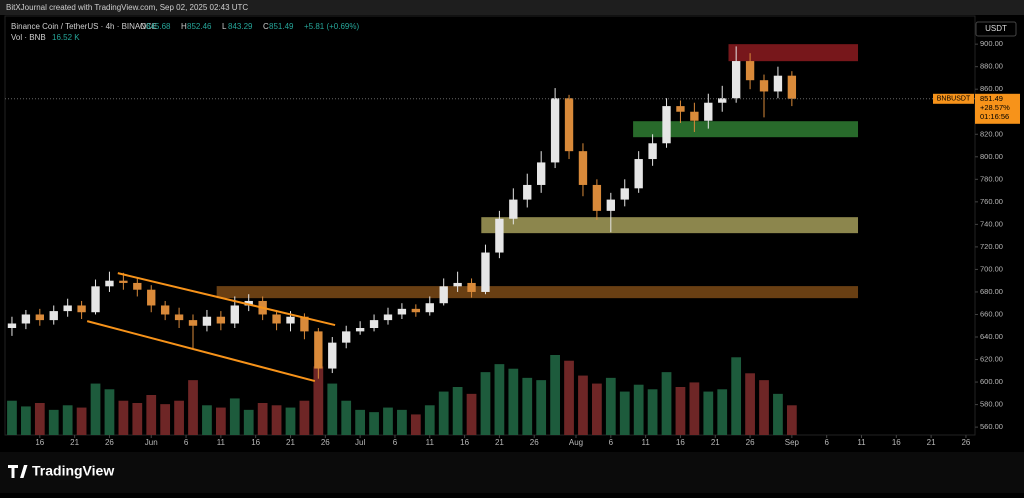  Describe the element at coordinates (331, 26) in the screenshot. I see `change: +5.81 (+0.69%)` at that location.